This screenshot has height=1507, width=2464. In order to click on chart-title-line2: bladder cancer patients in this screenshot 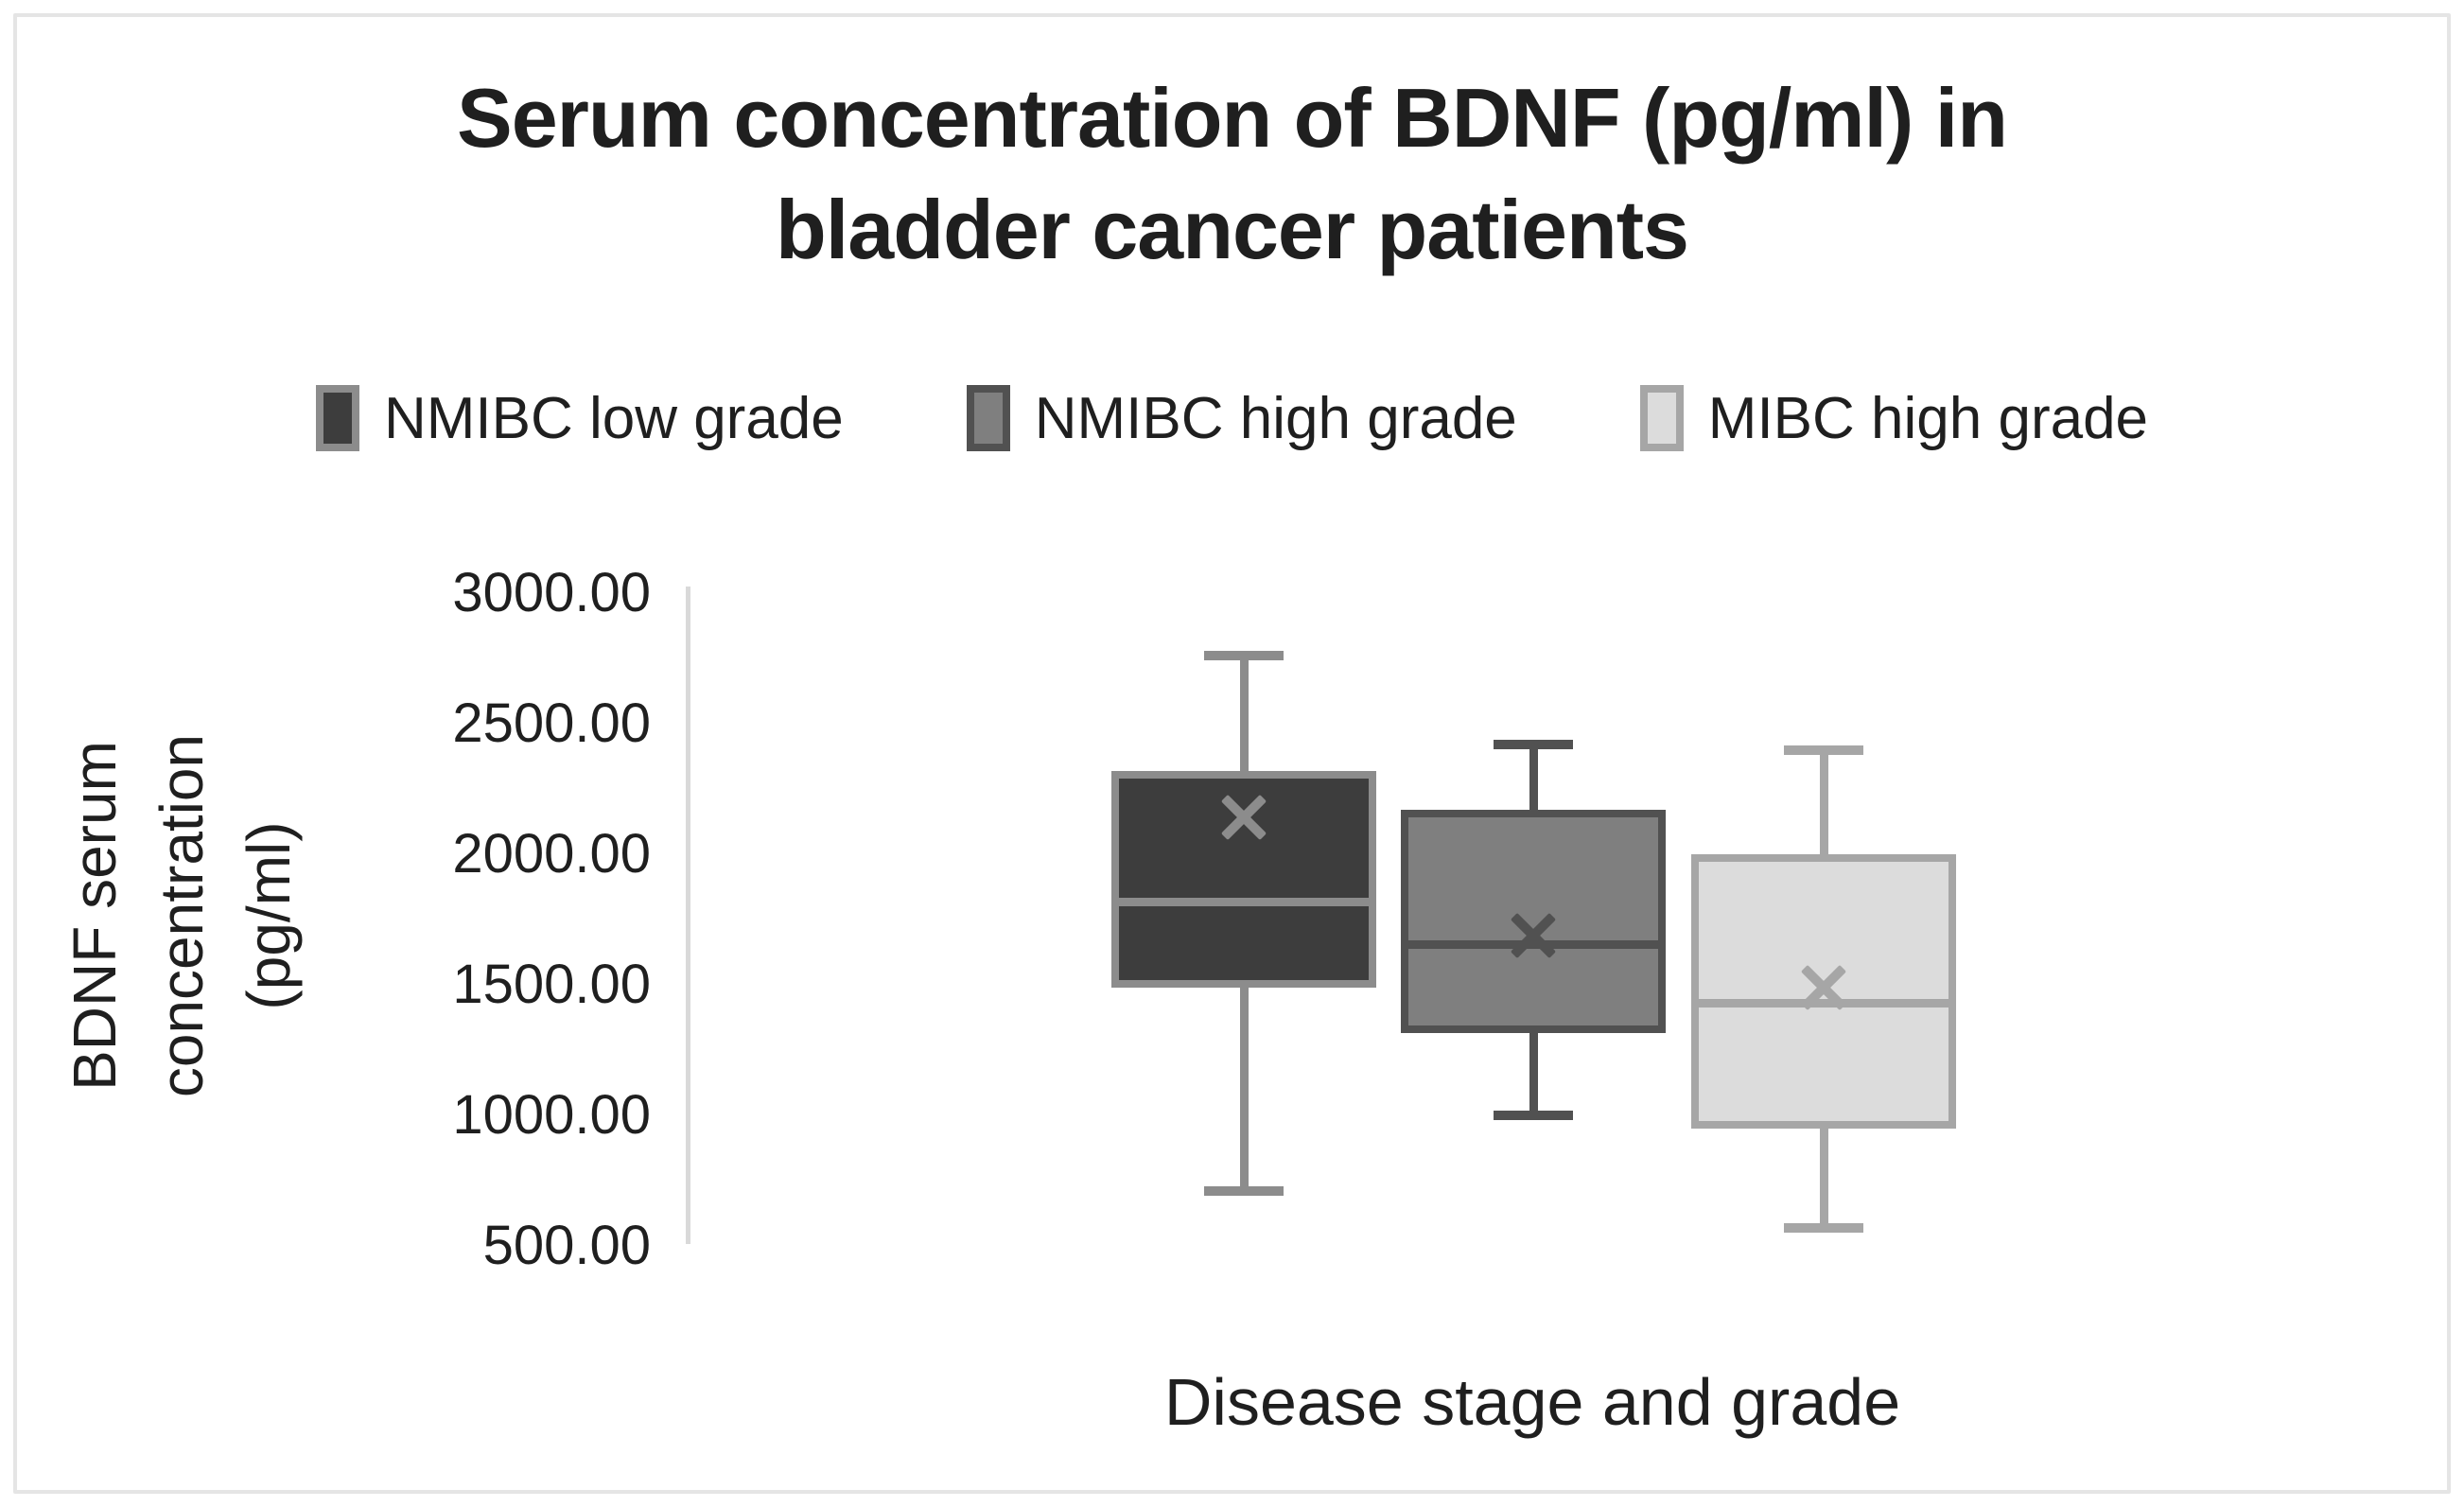, I will do `click(1232, 229)`.